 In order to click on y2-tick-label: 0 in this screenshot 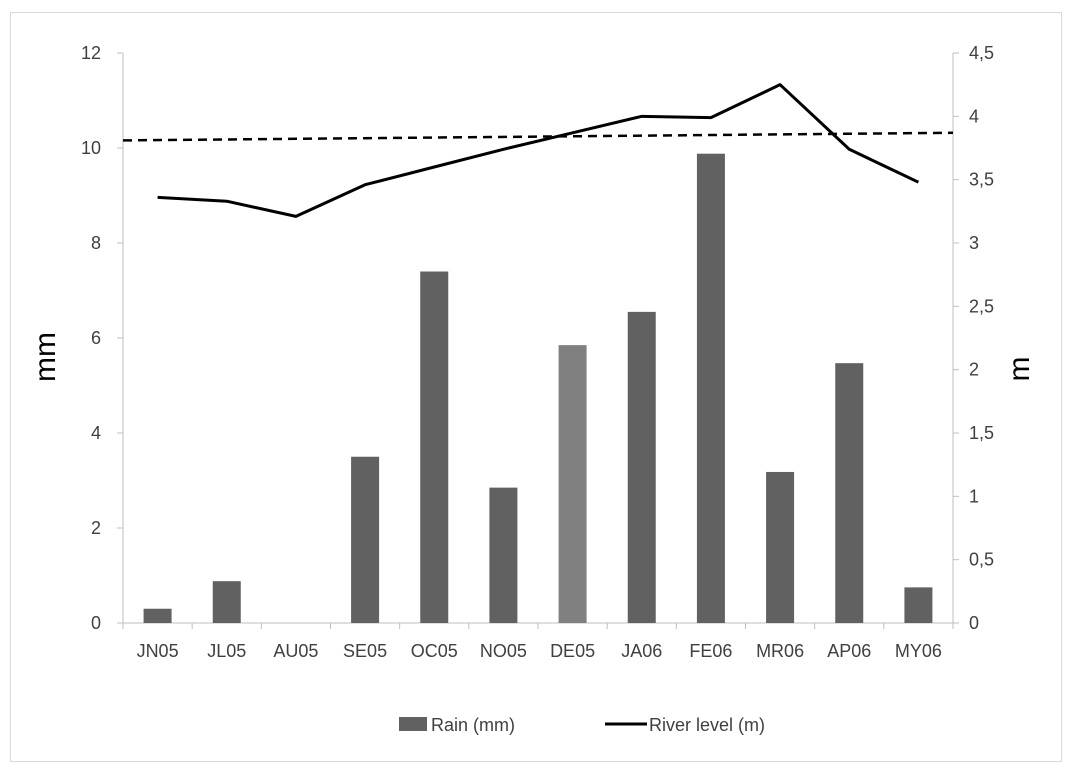, I will do `click(974, 623)`.